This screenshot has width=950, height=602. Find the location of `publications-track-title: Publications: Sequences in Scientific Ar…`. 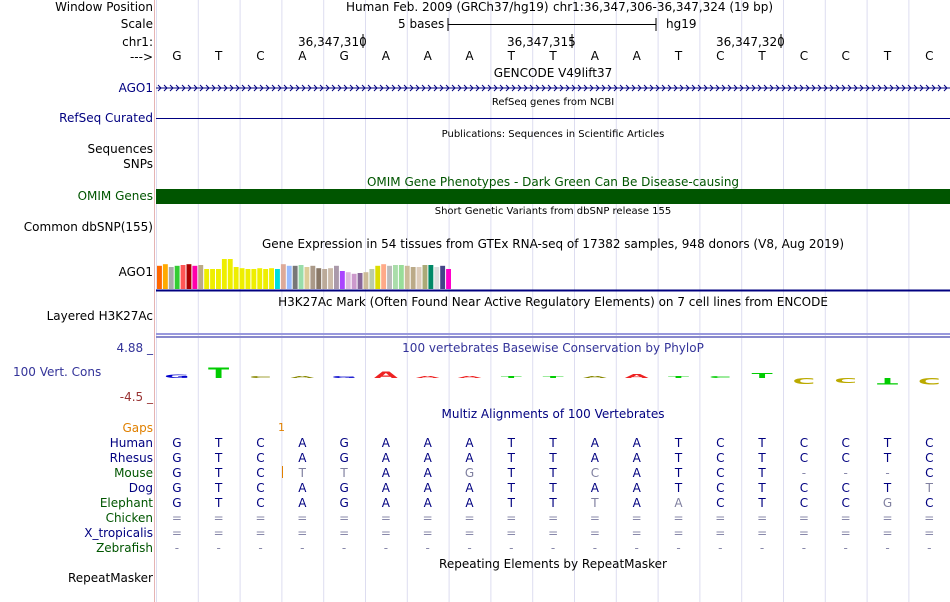

publications-track-title: Publications: Sequences in Scientific Ar… is located at coordinates (553, 134).